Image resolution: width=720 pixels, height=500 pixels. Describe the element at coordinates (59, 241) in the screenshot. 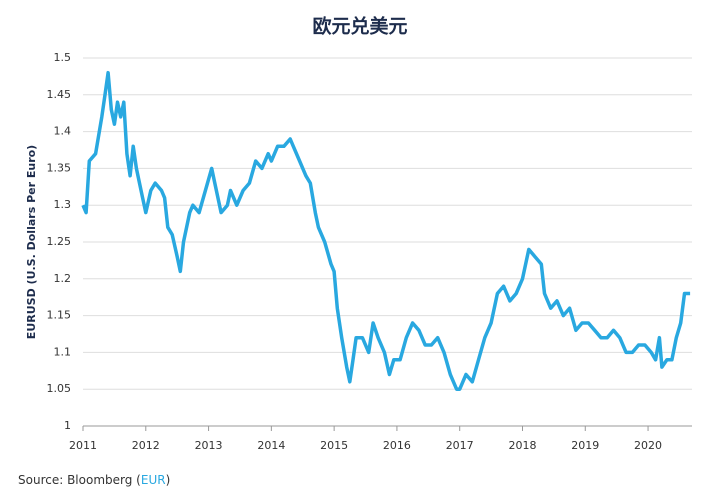

I see `y-tick-label: 1.25` at that location.